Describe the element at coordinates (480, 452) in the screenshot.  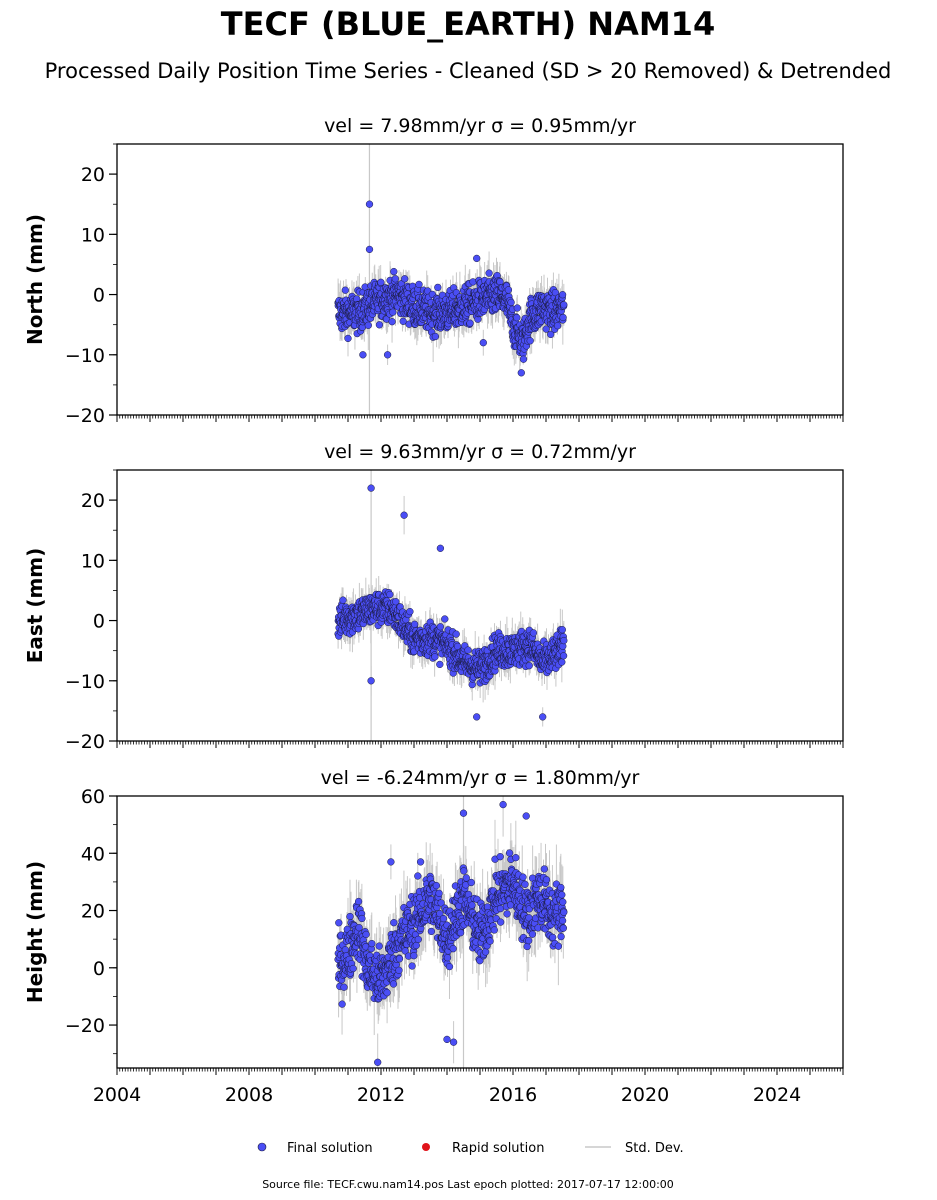
I see `panel-title-east: vel = 9.63mm/yr σ = 0.72mm/yr` at that location.